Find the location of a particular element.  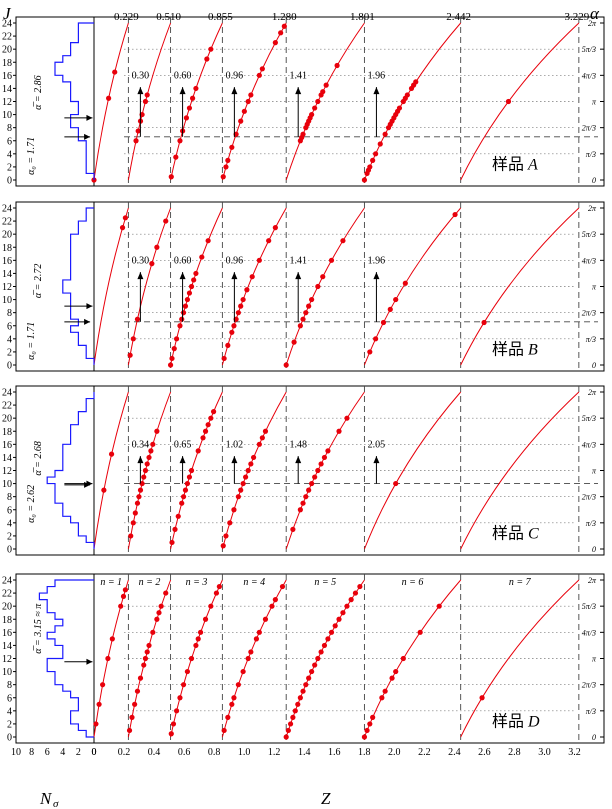

alpha0-label: α₀ = 1.71 is located at coordinates (31, 341).